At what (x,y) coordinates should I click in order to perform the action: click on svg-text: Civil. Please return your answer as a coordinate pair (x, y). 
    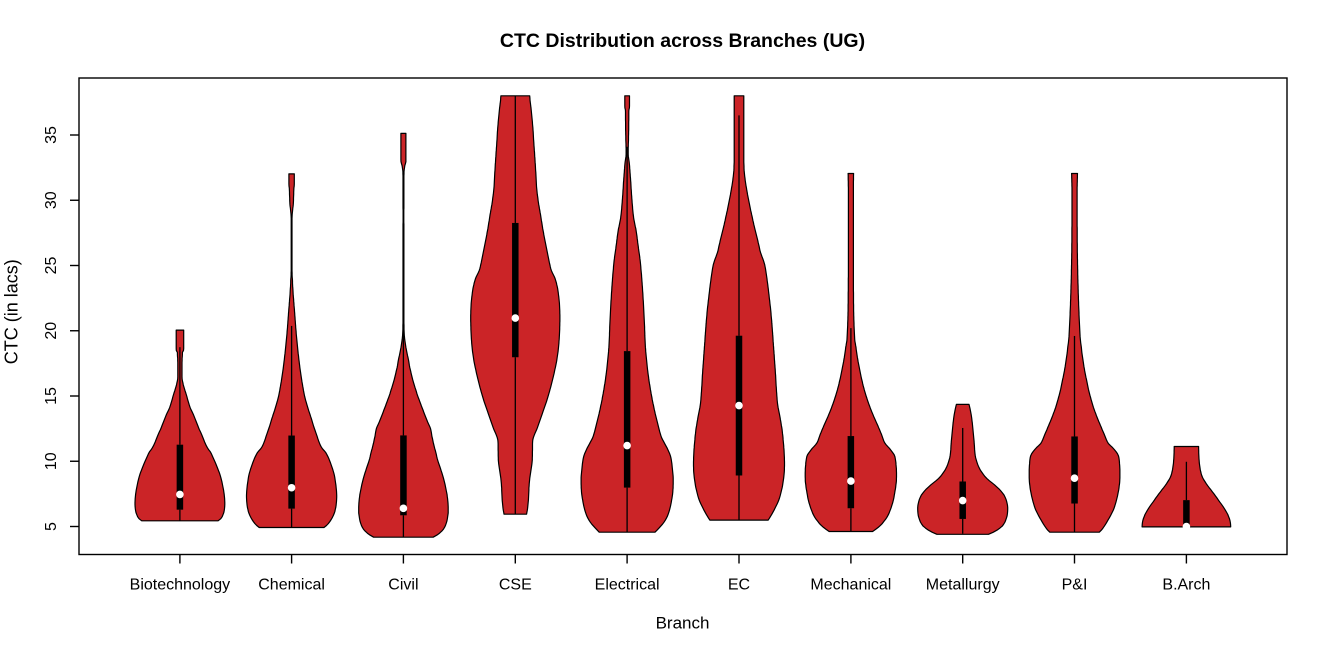
    Looking at the image, I should click on (403, 585).